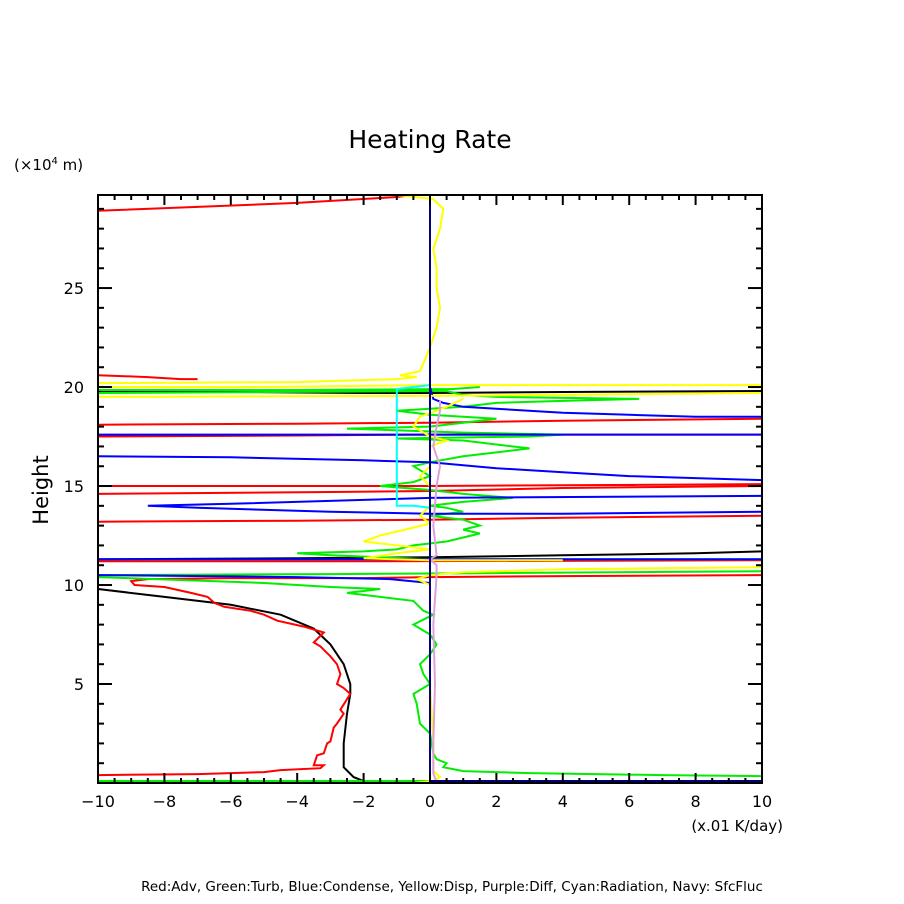 Image resolution: width=904 pixels, height=904 pixels. What do you see at coordinates (74, 288) in the screenshot?
I see `y-tick-label: 25` at bounding box center [74, 288].